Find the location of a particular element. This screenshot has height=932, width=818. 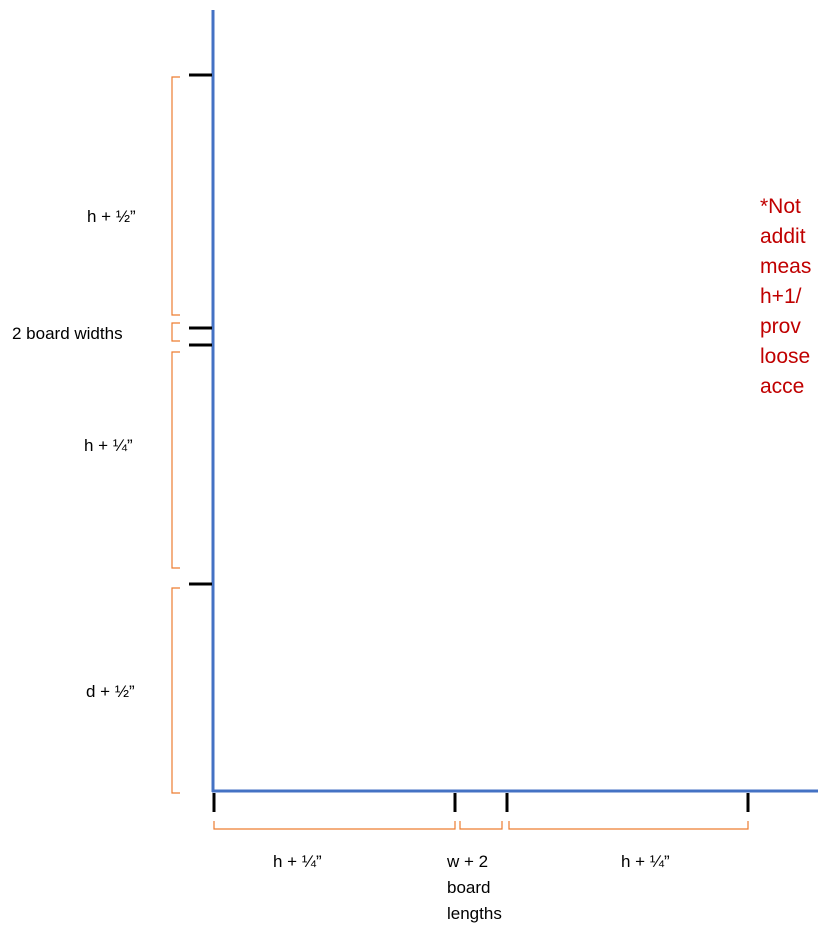

note-line: meas is located at coordinates (786, 266).